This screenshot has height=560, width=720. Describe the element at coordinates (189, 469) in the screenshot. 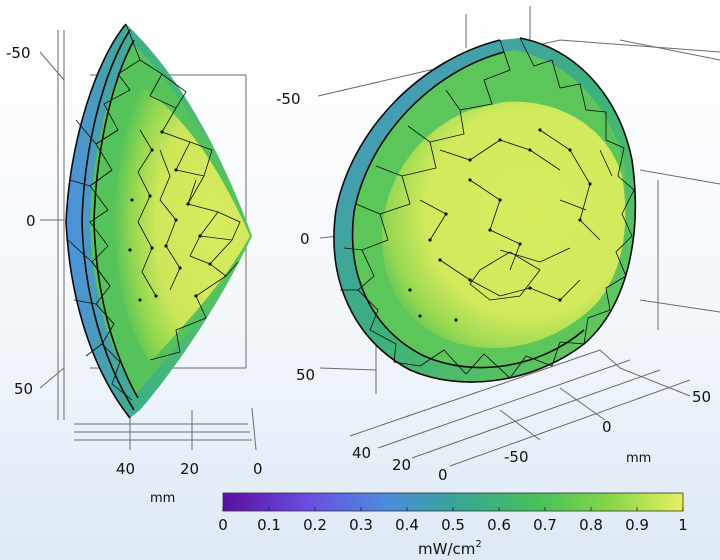

I see `left-x-tick-1: 20` at that location.